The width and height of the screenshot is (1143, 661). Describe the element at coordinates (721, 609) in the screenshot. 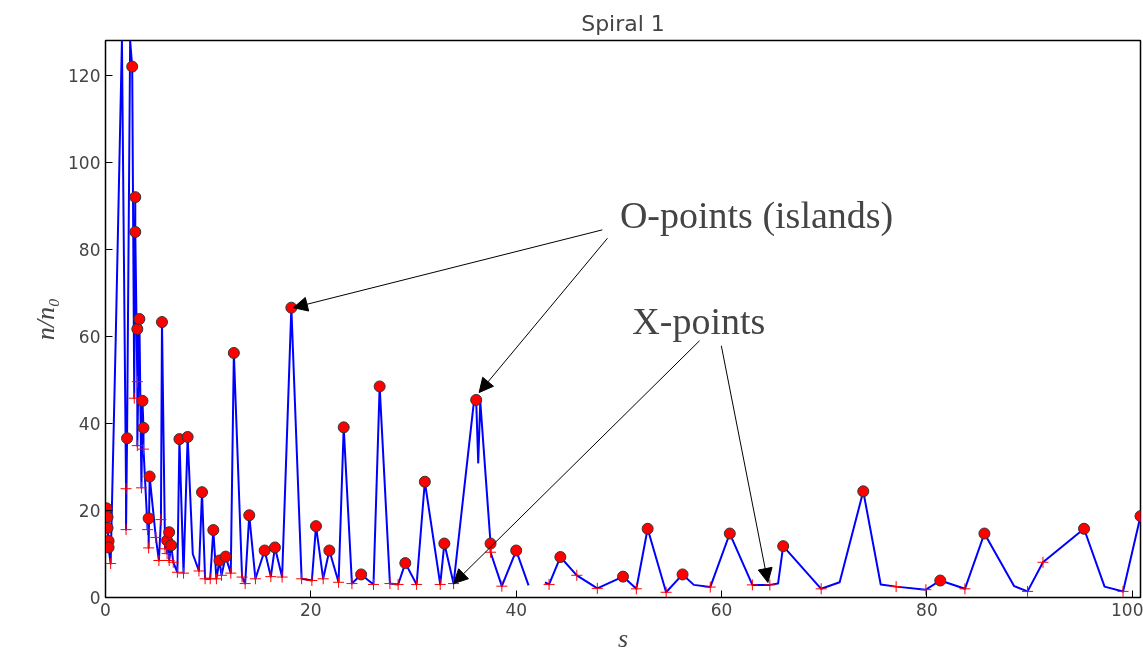

I see `x-tick-label: 60` at that location.